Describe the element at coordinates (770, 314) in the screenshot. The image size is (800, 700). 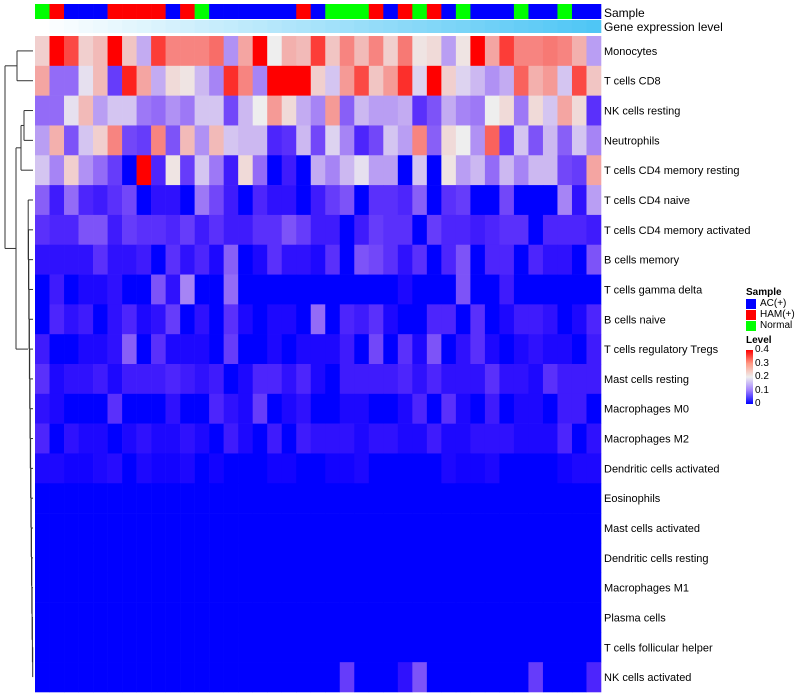
I see `legend-item-ham: HAM(+)` at that location.